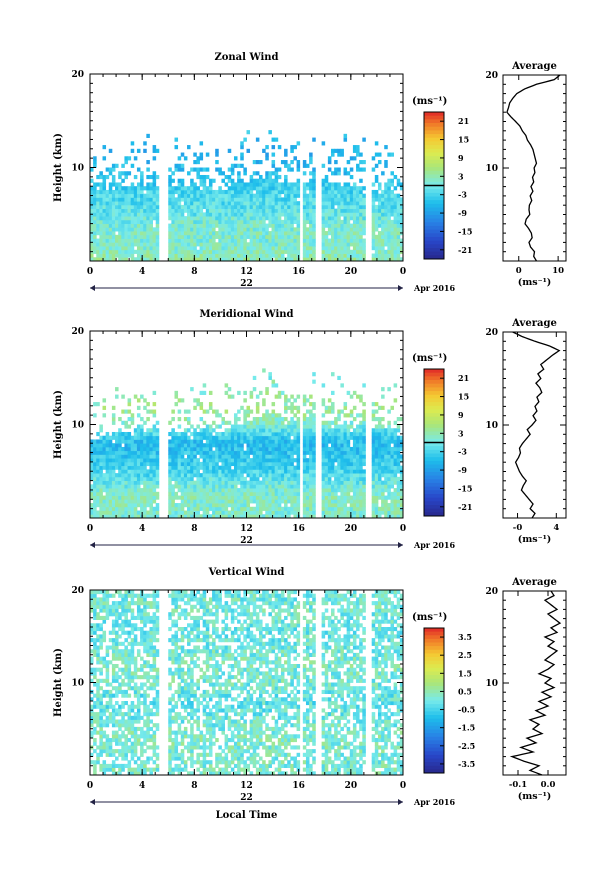 The width and height of the screenshot is (616, 873). What do you see at coordinates (403, 272) in the screenshot?
I see `x-tick-label: 0` at bounding box center [403, 272].